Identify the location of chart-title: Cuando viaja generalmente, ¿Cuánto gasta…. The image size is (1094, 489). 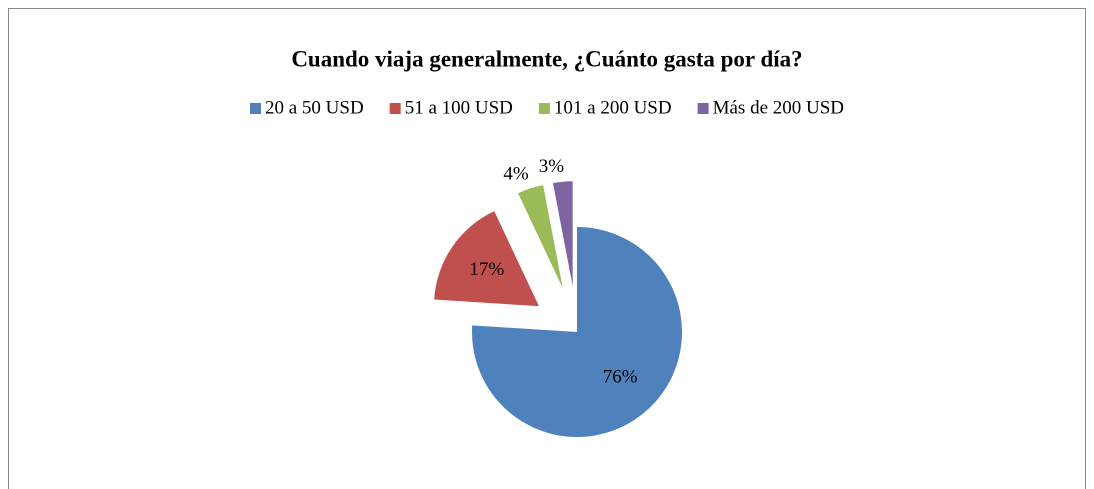
(546, 58).